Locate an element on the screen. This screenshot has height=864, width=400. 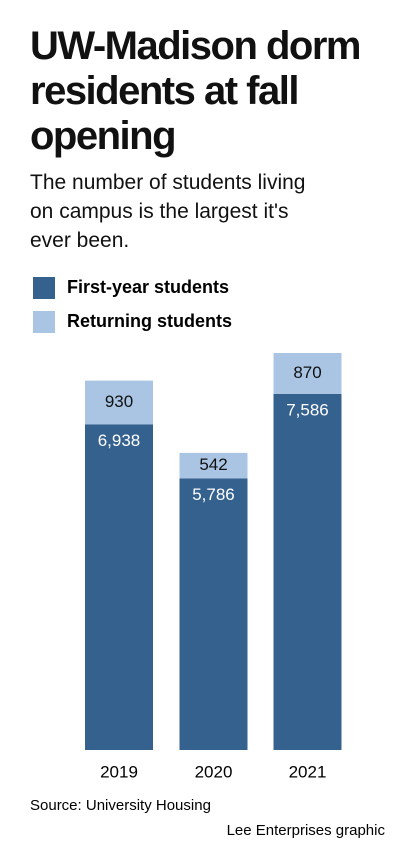
legend-label: First-year students is located at coordinates (148, 287).